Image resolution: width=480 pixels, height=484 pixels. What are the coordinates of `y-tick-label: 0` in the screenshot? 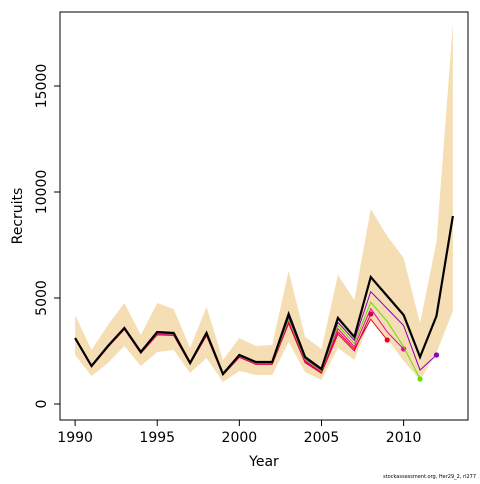 It's located at (42, 404).